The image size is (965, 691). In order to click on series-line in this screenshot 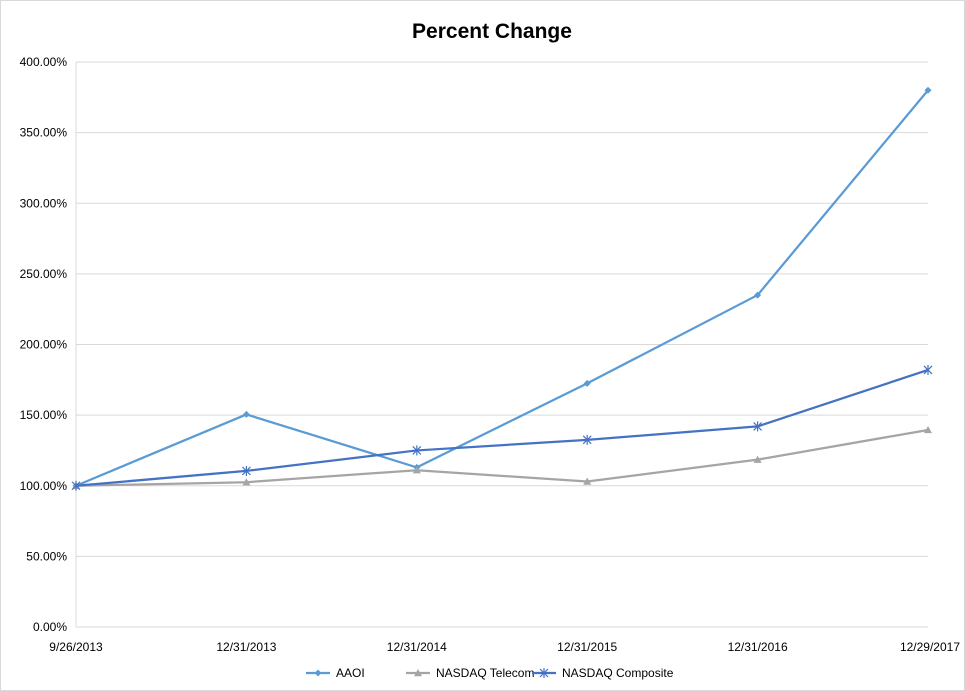, I will do `click(502, 457)`.